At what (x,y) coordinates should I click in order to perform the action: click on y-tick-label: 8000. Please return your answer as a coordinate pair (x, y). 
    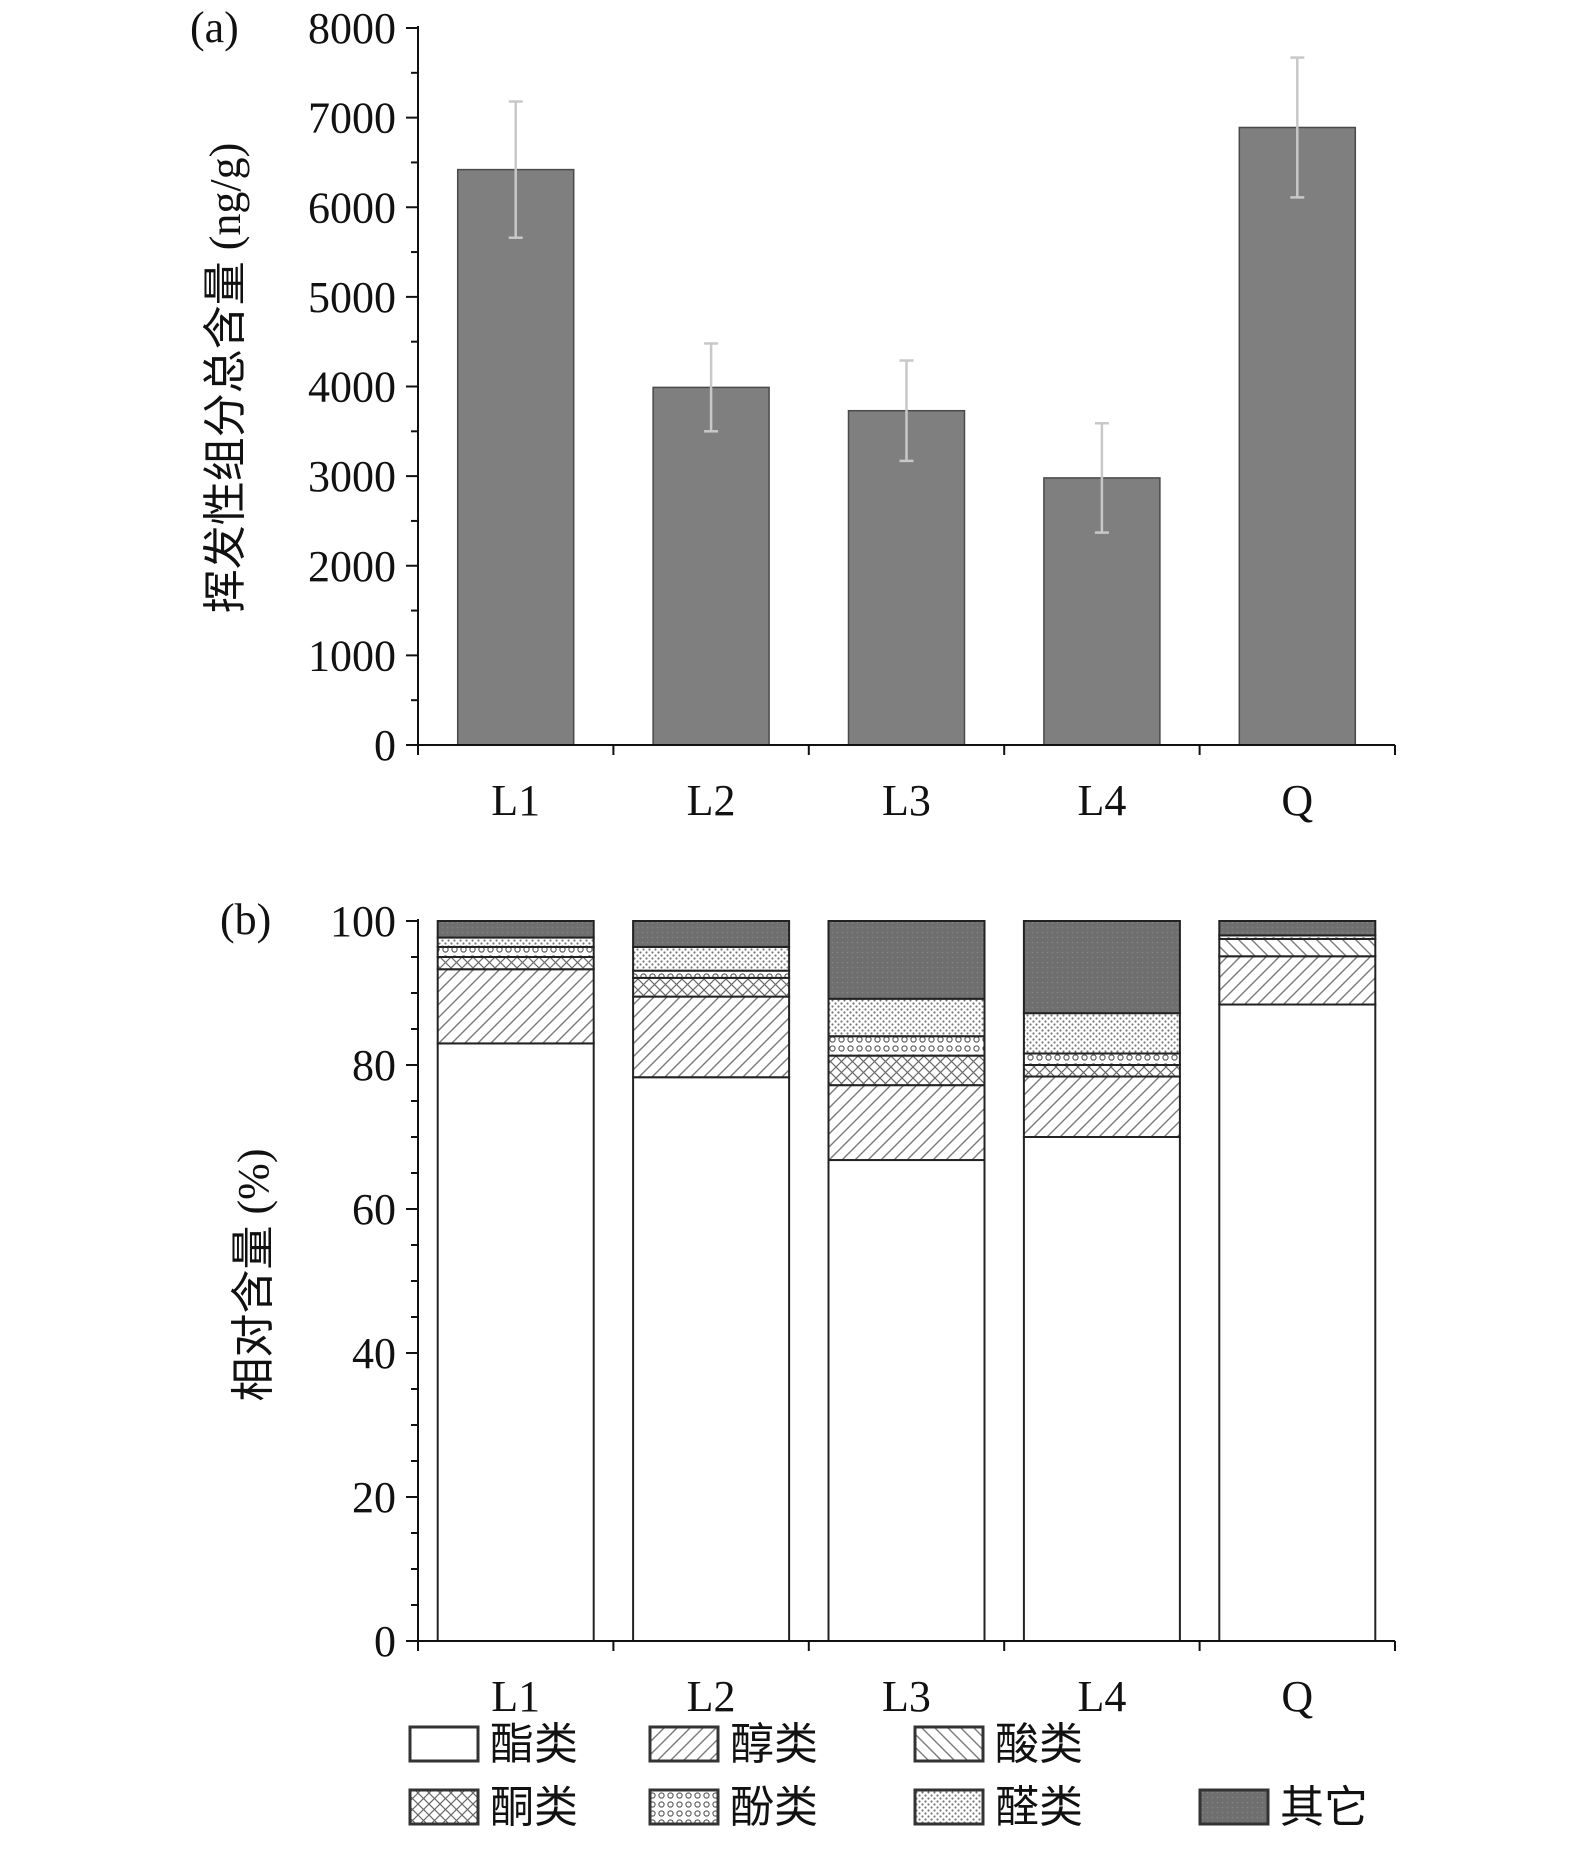
    Looking at the image, I should click on (352, 28).